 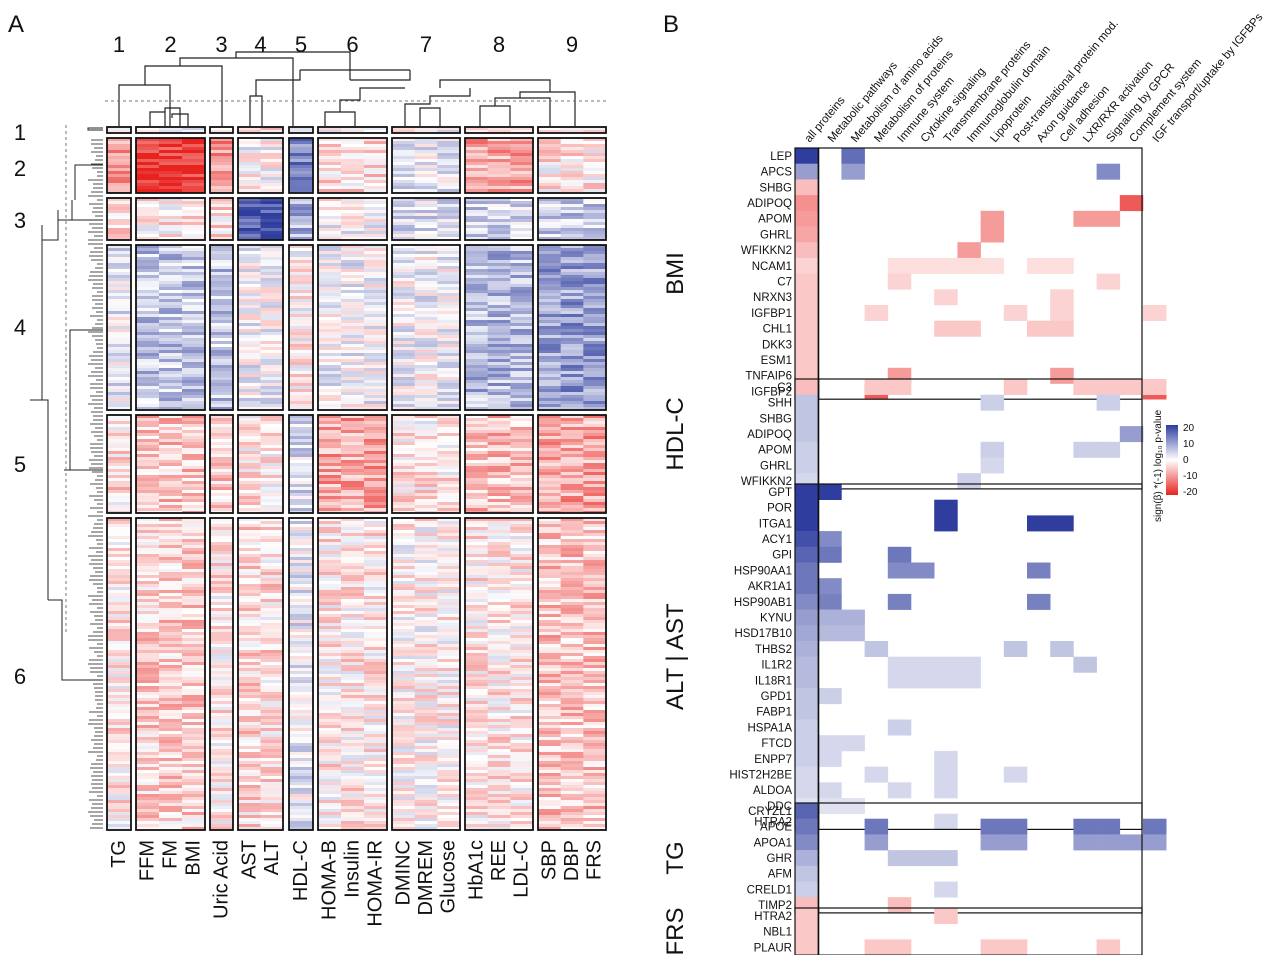 What do you see at coordinates (784, 283) in the screenshot?
I see `gene-label: C7` at bounding box center [784, 283].